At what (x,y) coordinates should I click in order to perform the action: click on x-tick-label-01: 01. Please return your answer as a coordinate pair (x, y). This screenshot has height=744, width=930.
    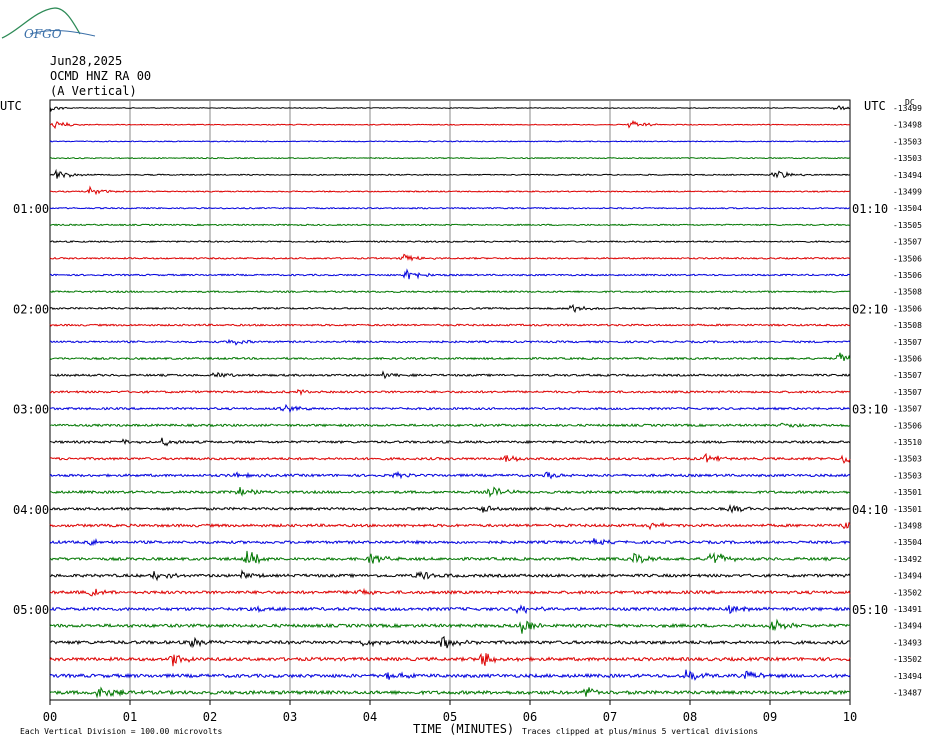
    Looking at the image, I should click on (130, 717).